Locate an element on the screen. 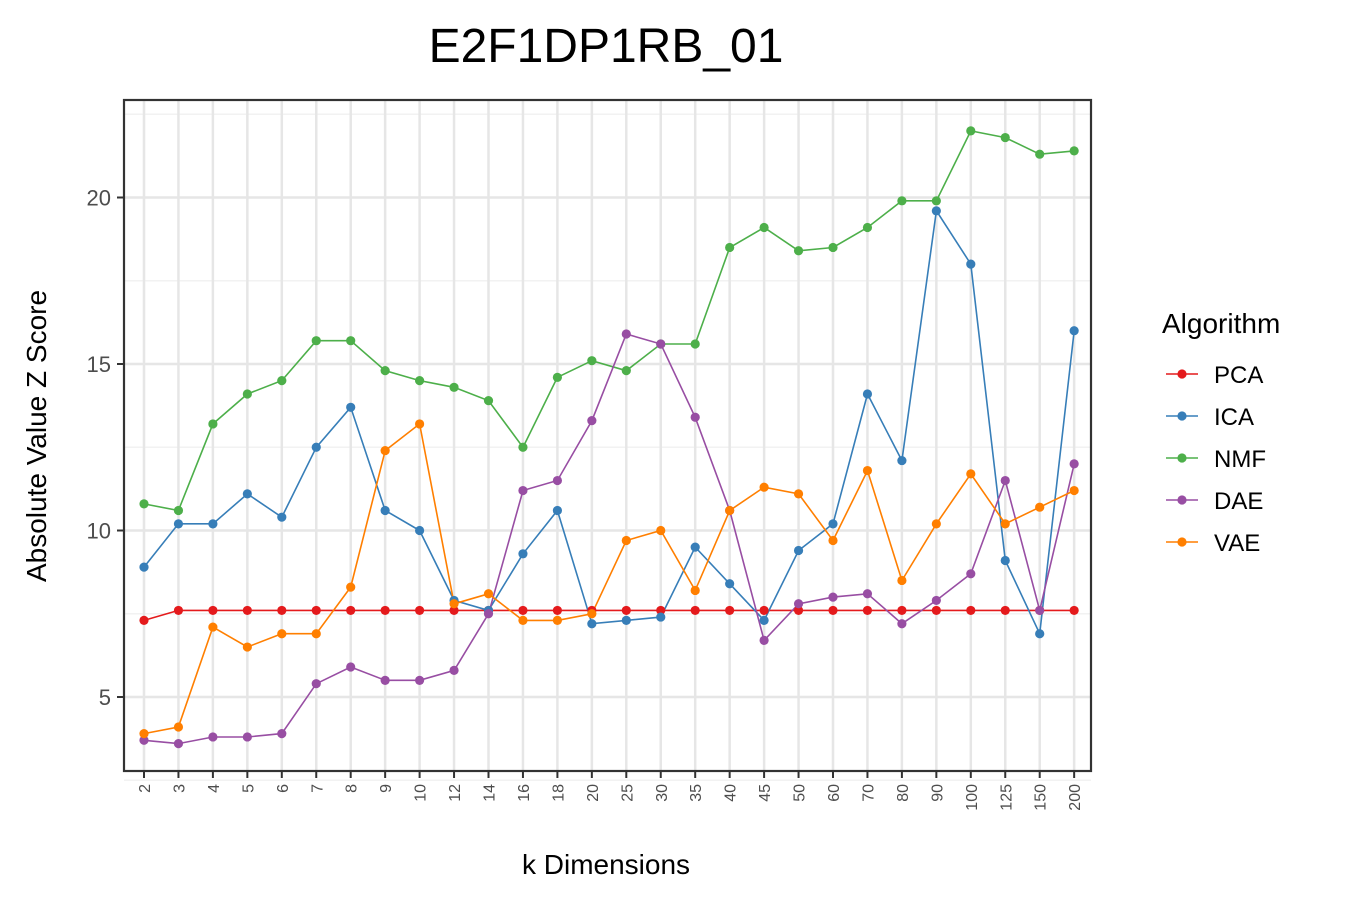 The height and width of the screenshot is (905, 1350). x-tick-label: 70 is located at coordinates (868, 793).